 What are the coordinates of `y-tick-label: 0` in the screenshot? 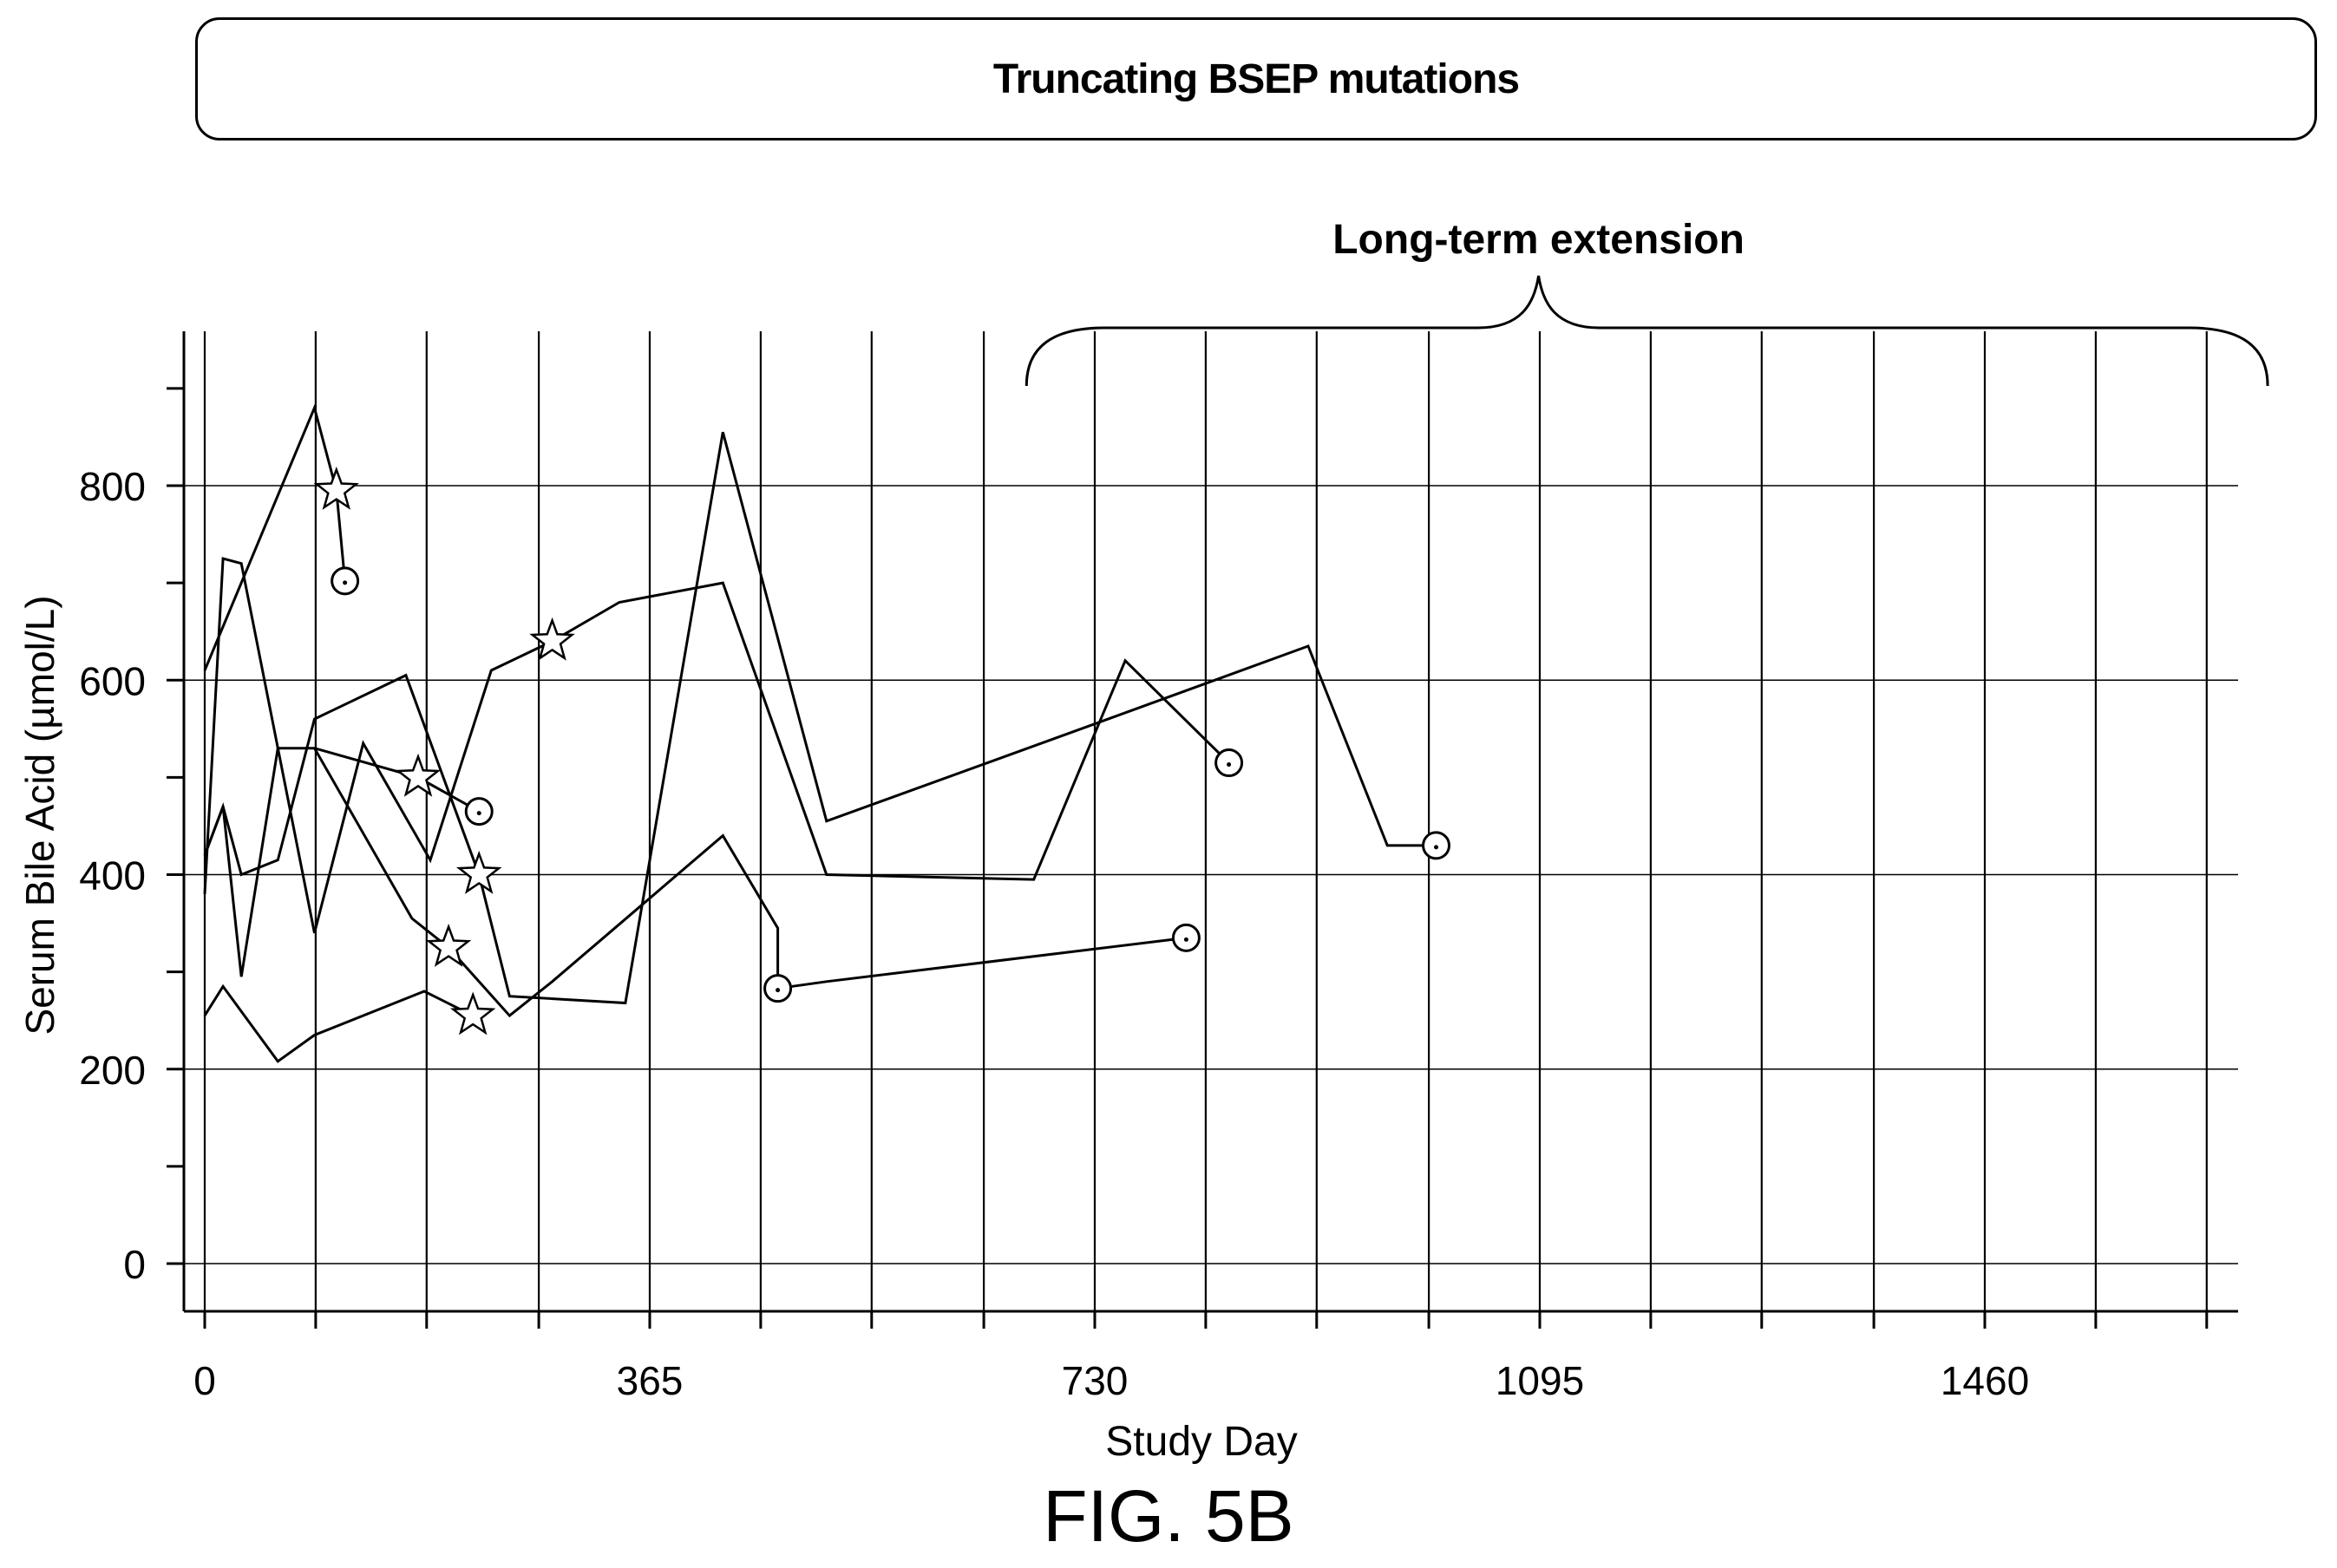 It's located at (134, 1264).